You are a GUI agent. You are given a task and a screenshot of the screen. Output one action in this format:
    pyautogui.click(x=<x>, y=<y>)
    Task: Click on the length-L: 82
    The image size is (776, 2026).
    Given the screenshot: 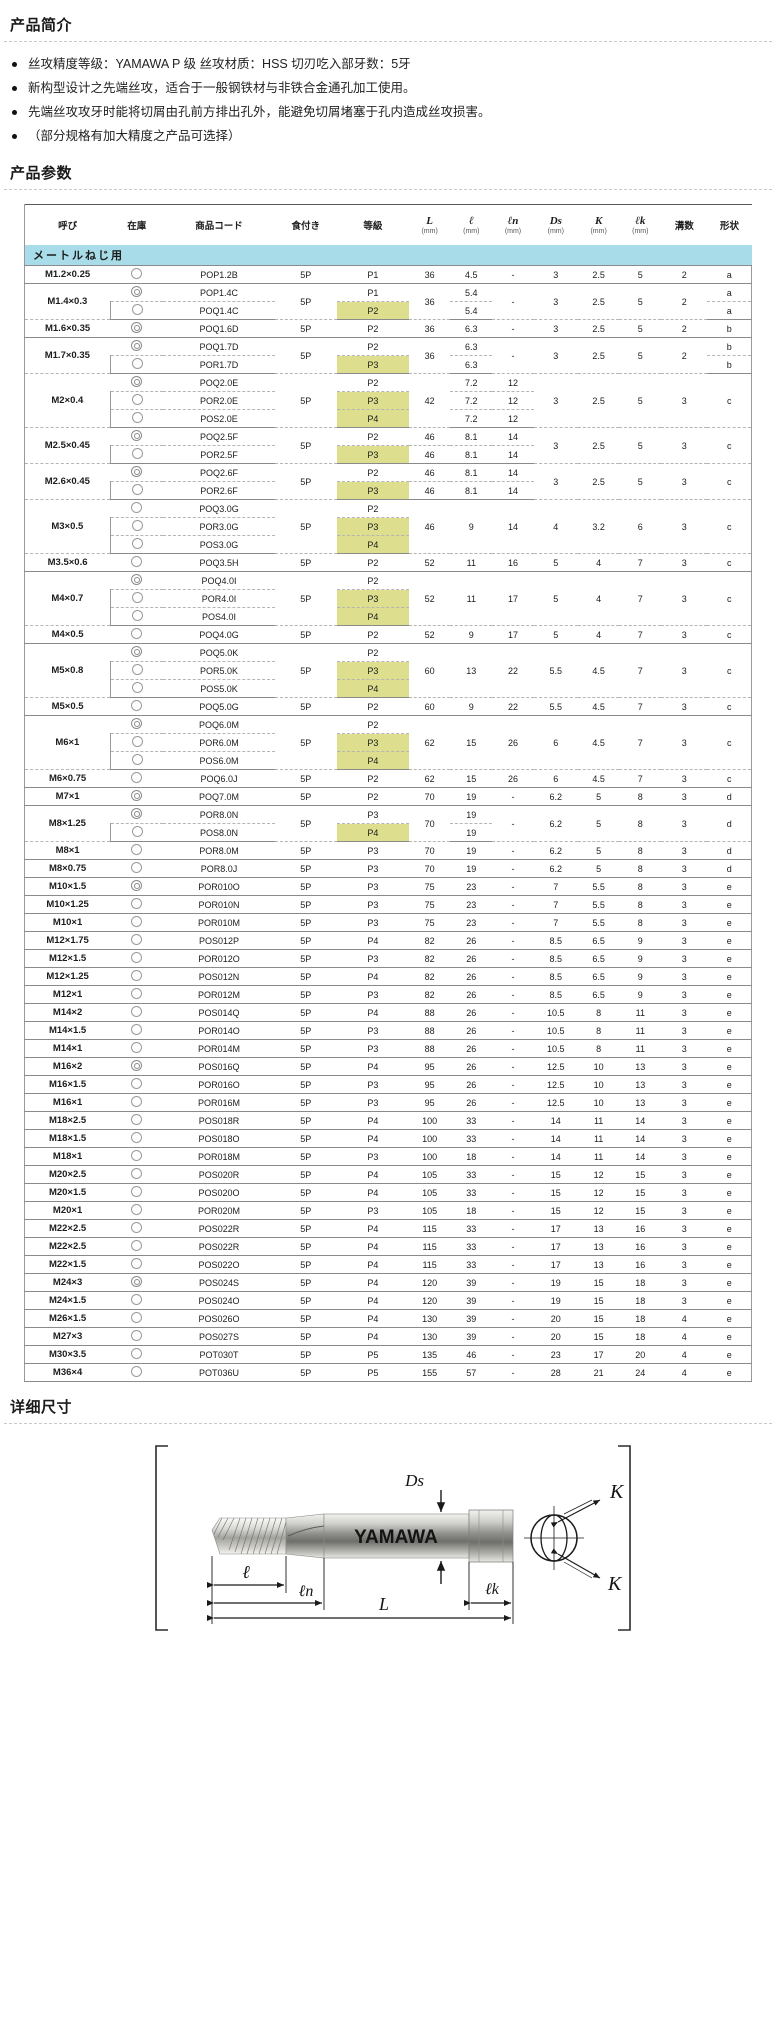 What is the action you would take?
    pyautogui.click(x=429, y=994)
    